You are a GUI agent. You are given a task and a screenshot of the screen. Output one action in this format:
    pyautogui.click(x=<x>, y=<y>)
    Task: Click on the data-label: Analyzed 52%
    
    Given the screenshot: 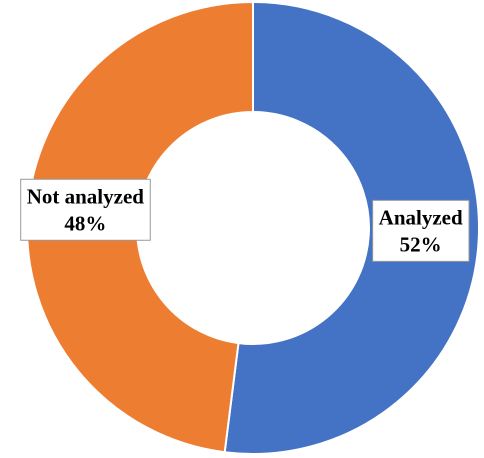 What is the action you would take?
    pyautogui.click(x=421, y=230)
    